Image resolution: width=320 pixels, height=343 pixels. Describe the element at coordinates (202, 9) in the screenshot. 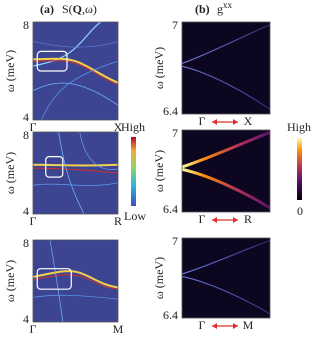

I see `panel-label: (b)` at that location.